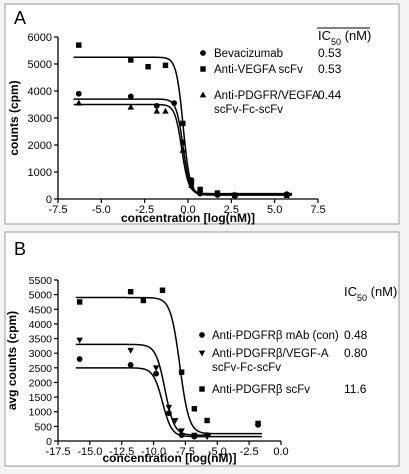 This screenshot has height=474, width=409. Describe the element at coordinates (41, 340) in the screenshot. I see `y-tick-label: 3500` at that location.